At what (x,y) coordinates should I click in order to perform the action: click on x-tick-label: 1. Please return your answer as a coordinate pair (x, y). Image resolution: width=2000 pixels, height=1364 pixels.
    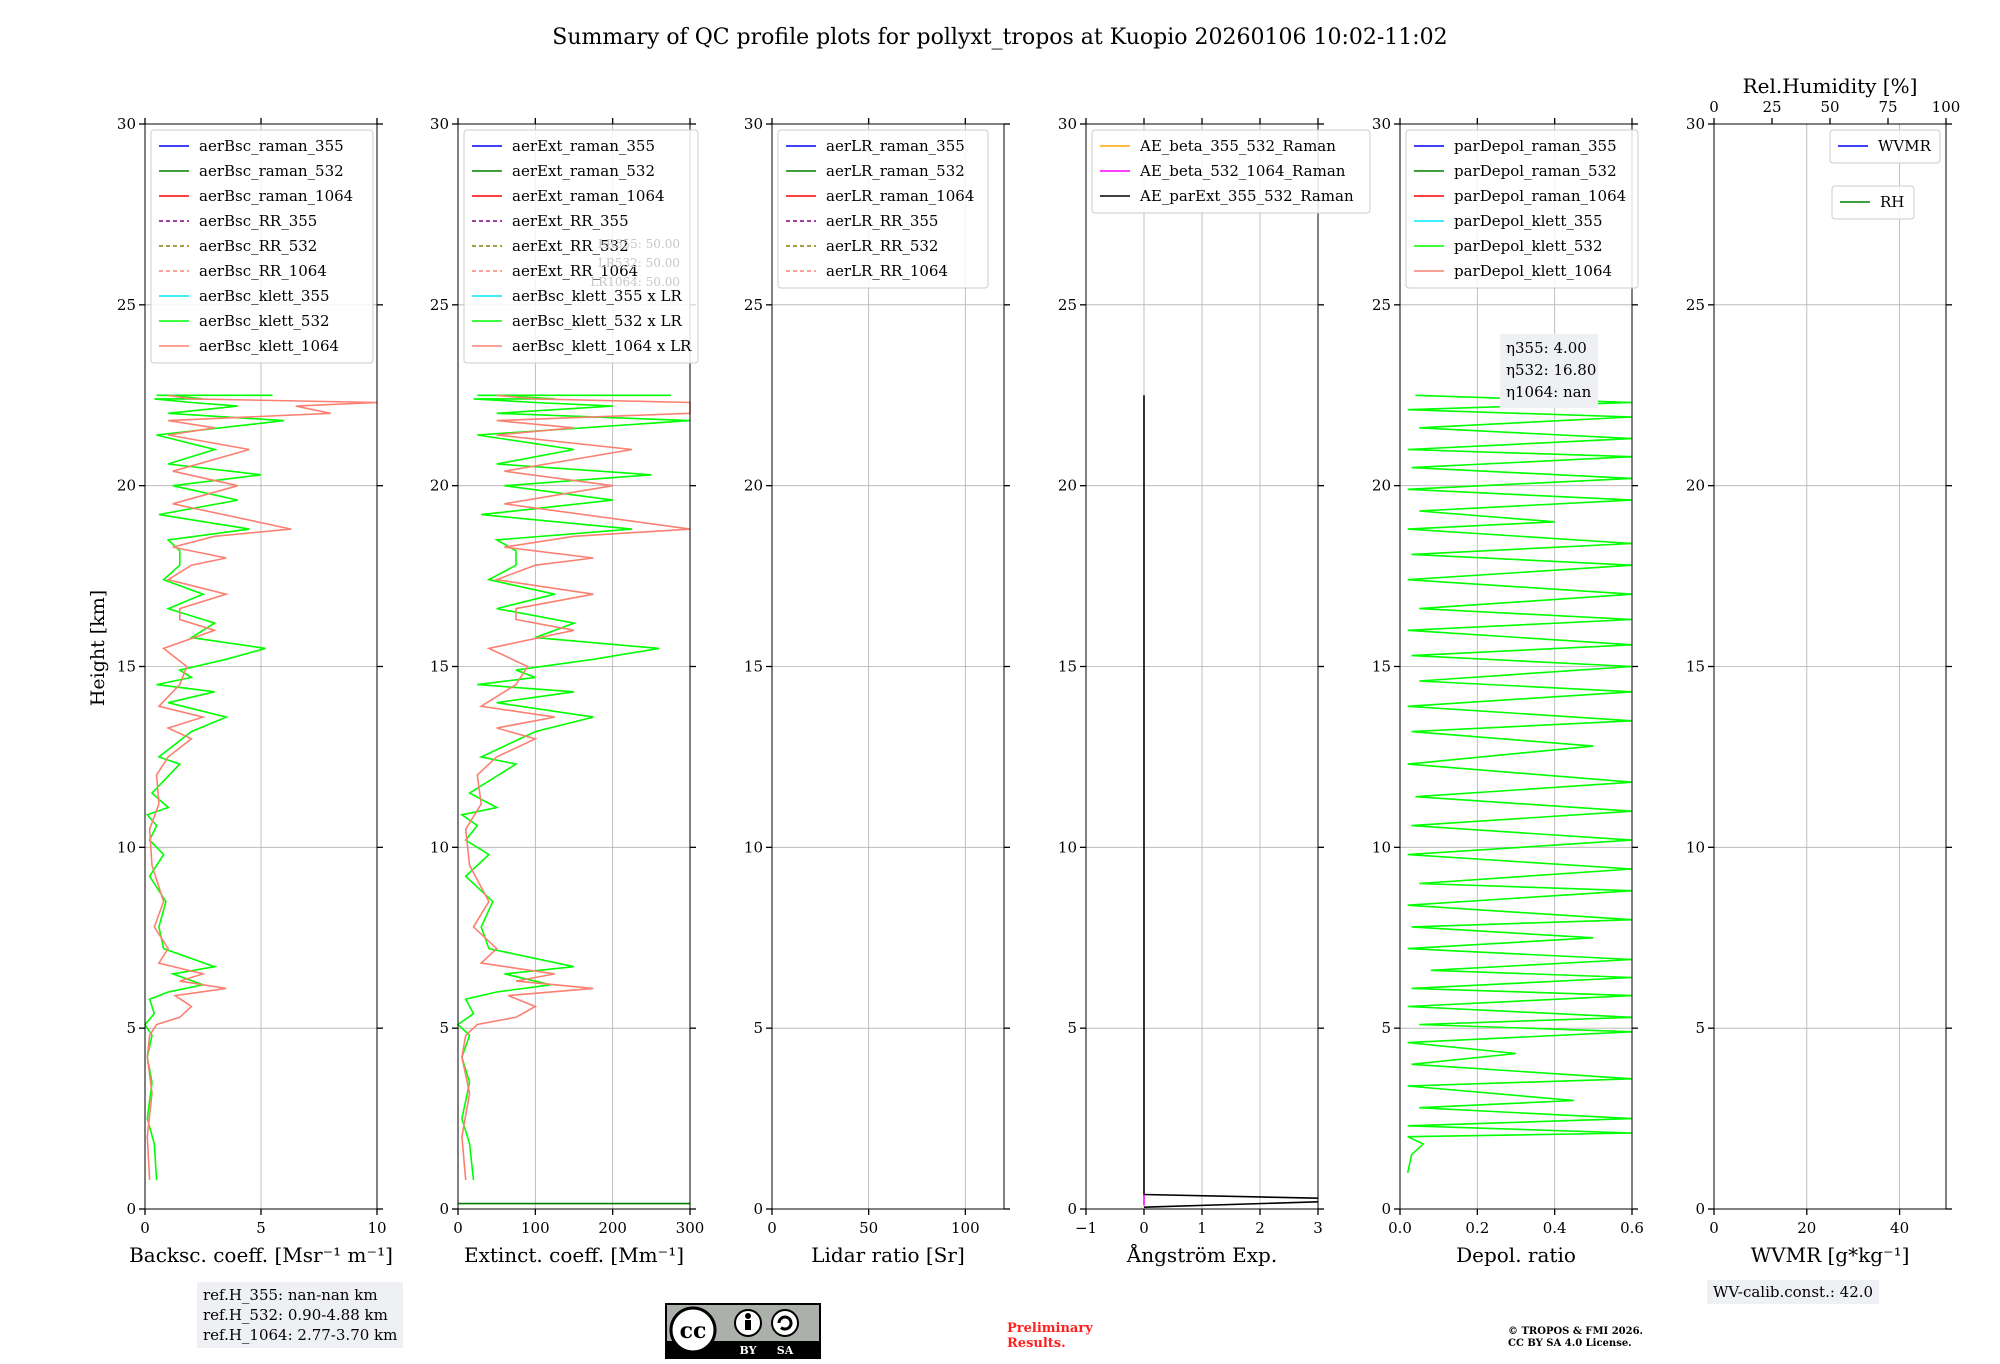
    Looking at the image, I should click on (1202, 1228).